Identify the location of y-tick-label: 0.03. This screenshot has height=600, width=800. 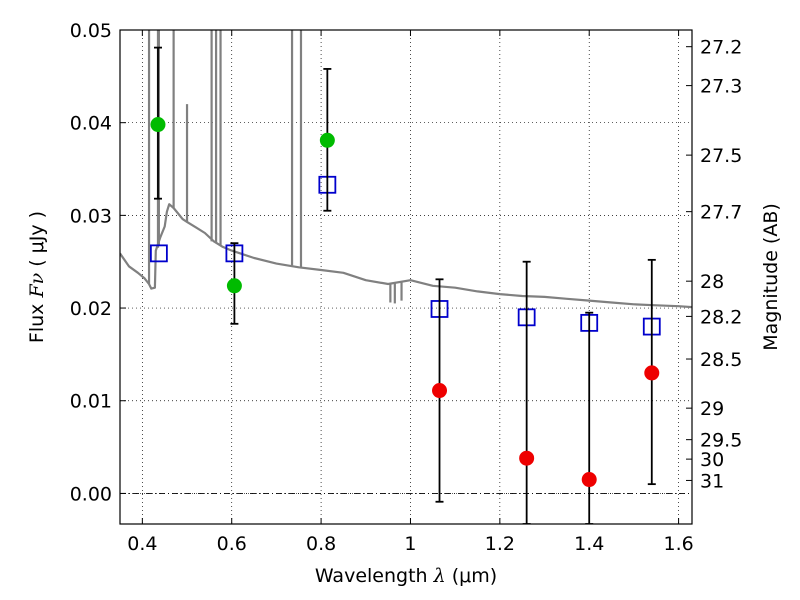
(91, 216).